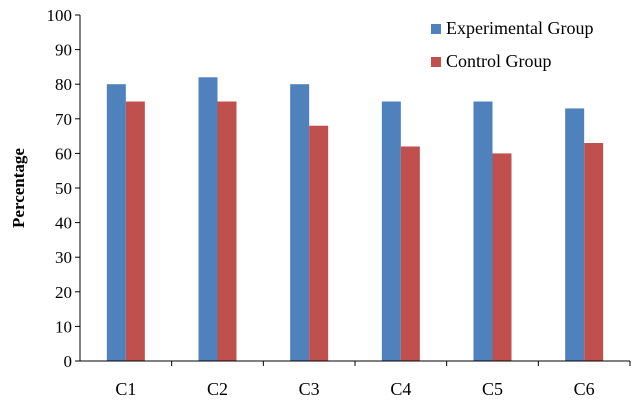 The width and height of the screenshot is (636, 405). I want to click on y-tick-label: 10, so click(63, 326).